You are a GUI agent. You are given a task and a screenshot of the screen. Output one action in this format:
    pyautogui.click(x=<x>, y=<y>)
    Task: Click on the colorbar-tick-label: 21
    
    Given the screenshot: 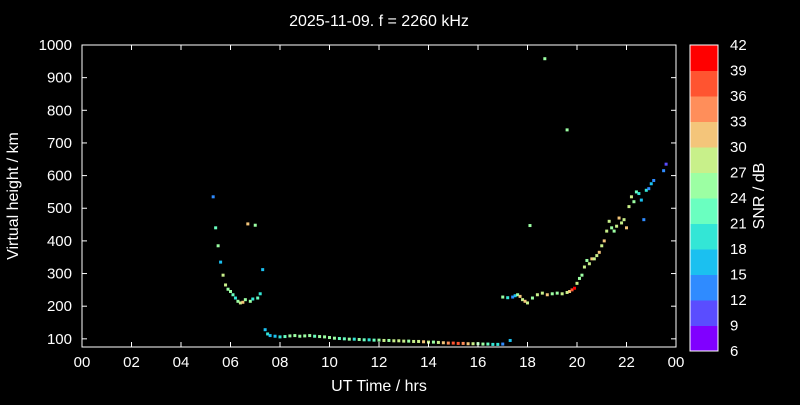 What is the action you would take?
    pyautogui.click(x=738, y=224)
    